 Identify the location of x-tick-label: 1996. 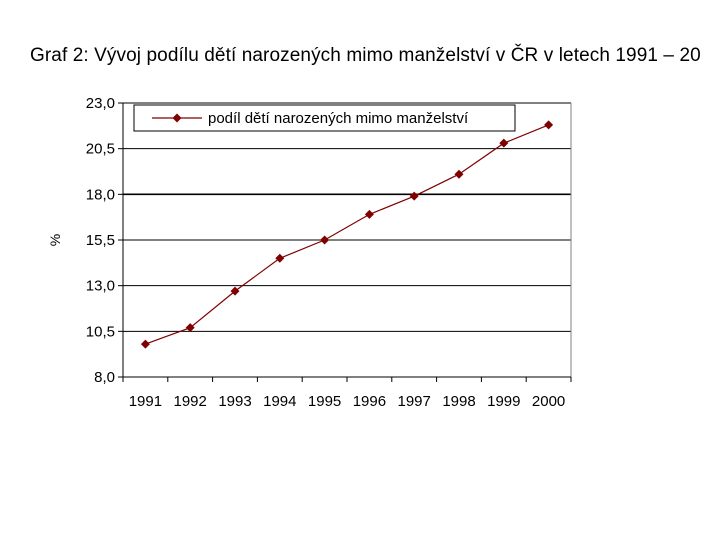
(369, 401).